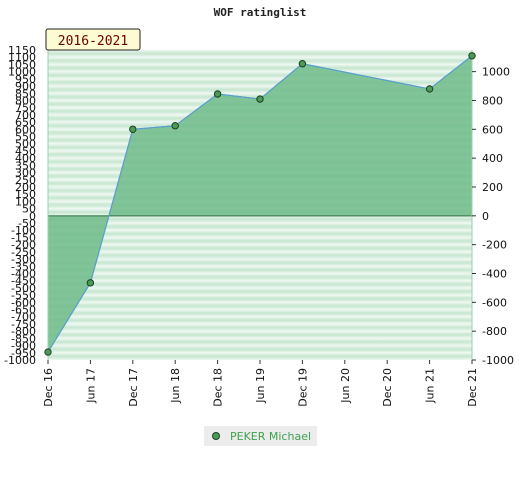  I want to click on legend-label: PEKER Michael, so click(271, 436).